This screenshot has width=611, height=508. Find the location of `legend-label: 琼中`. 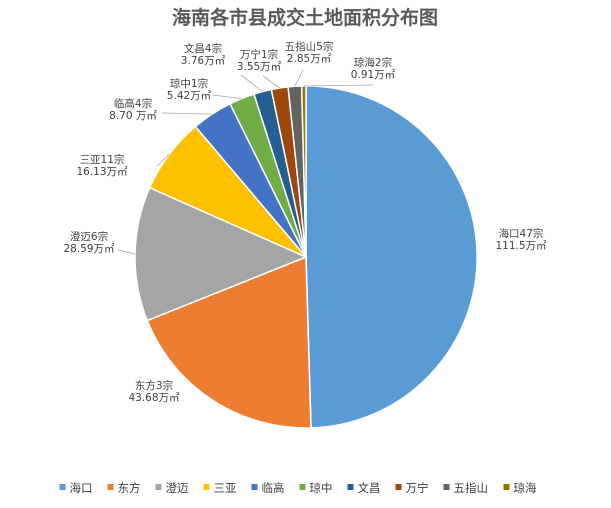

legend-label: 琼中 is located at coordinates (321, 488).